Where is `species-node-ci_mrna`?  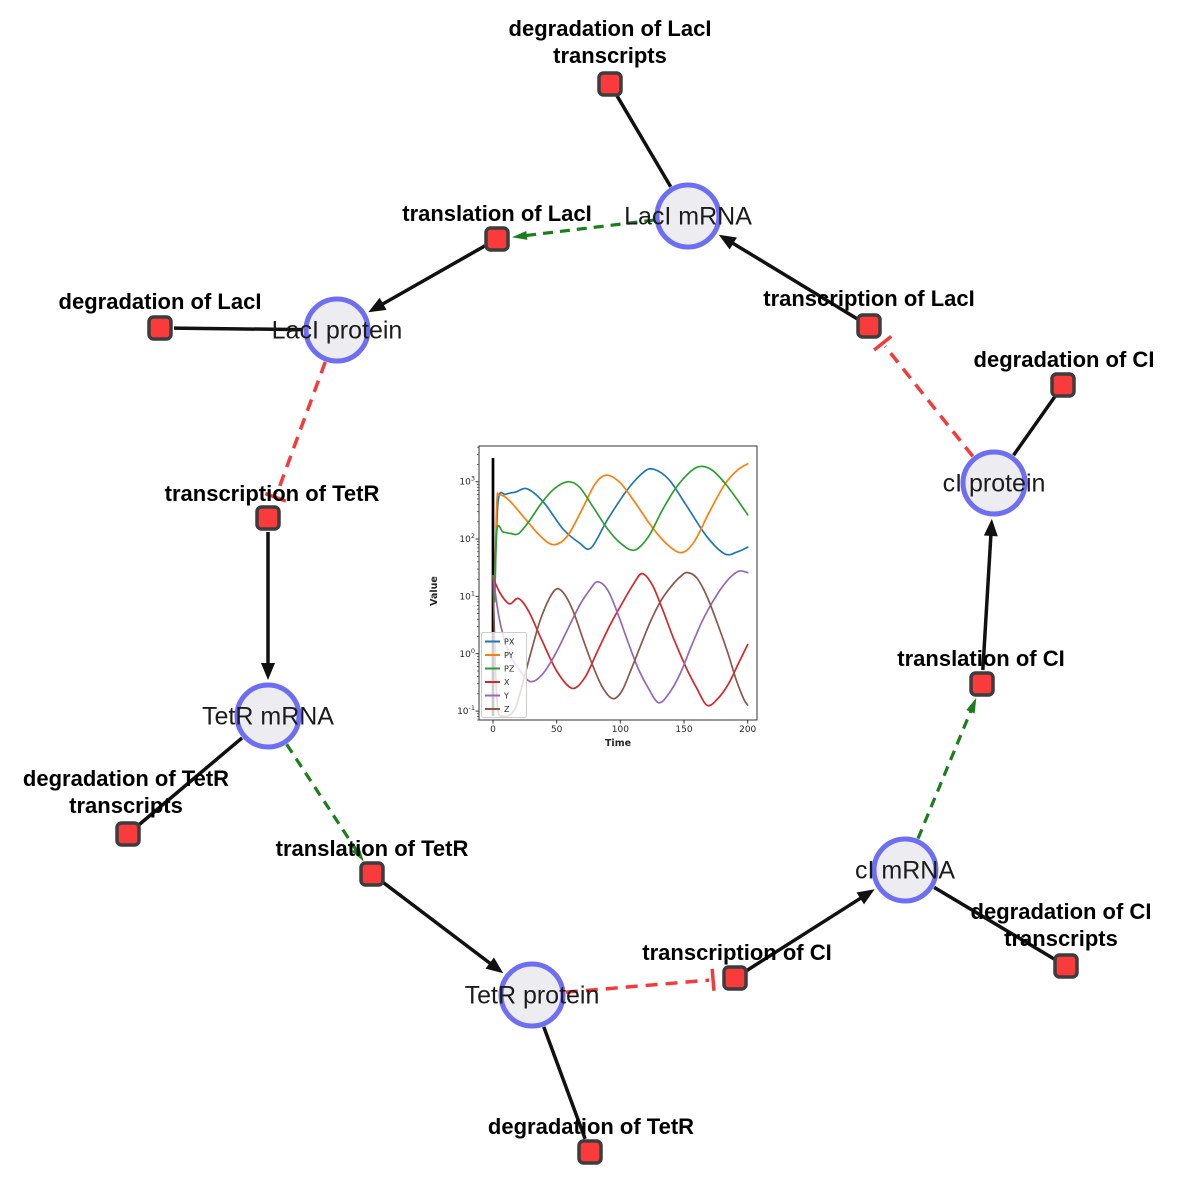 species-node-ci_mrna is located at coordinates (905, 870).